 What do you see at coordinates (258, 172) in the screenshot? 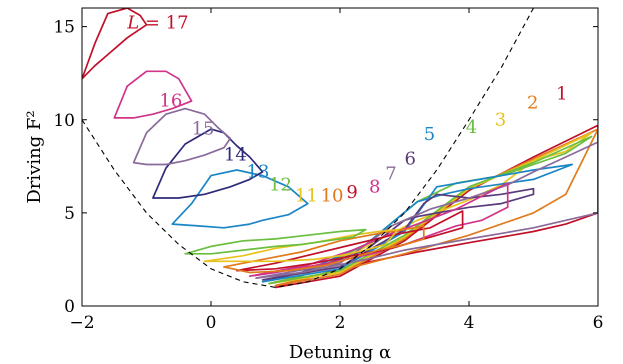
I see `curve-label-13: 13` at bounding box center [258, 172].